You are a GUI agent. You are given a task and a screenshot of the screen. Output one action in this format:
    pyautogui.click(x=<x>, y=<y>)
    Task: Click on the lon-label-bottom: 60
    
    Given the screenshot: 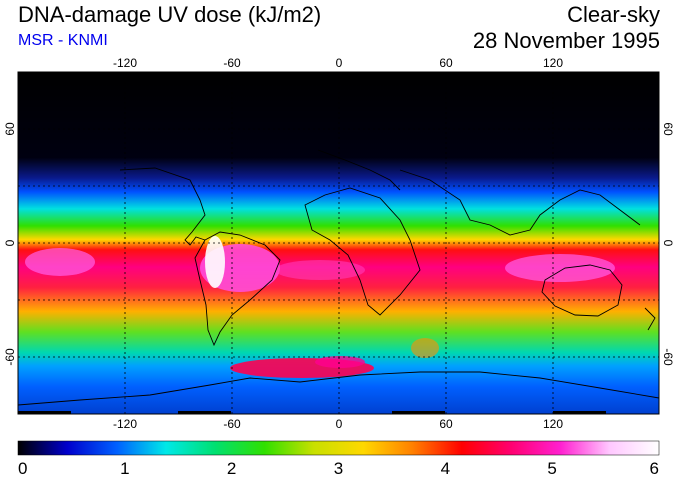 What is the action you would take?
    pyautogui.click(x=446, y=424)
    